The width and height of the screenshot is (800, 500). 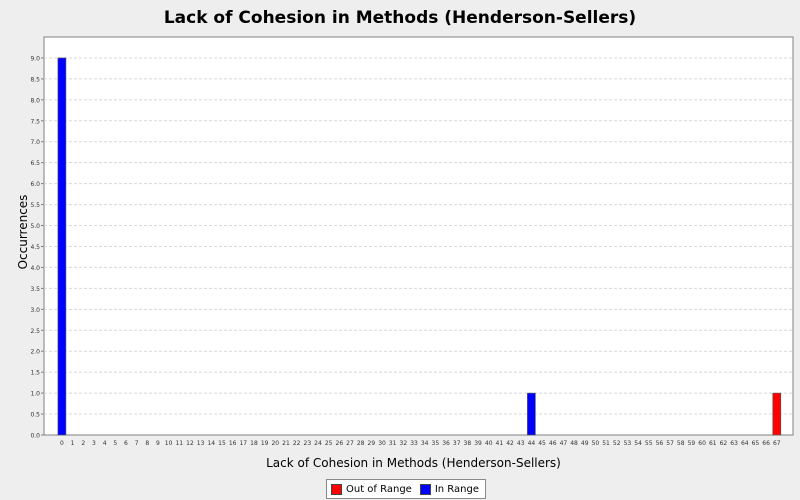 I want to click on x-tick-label: 63, so click(x=734, y=443).